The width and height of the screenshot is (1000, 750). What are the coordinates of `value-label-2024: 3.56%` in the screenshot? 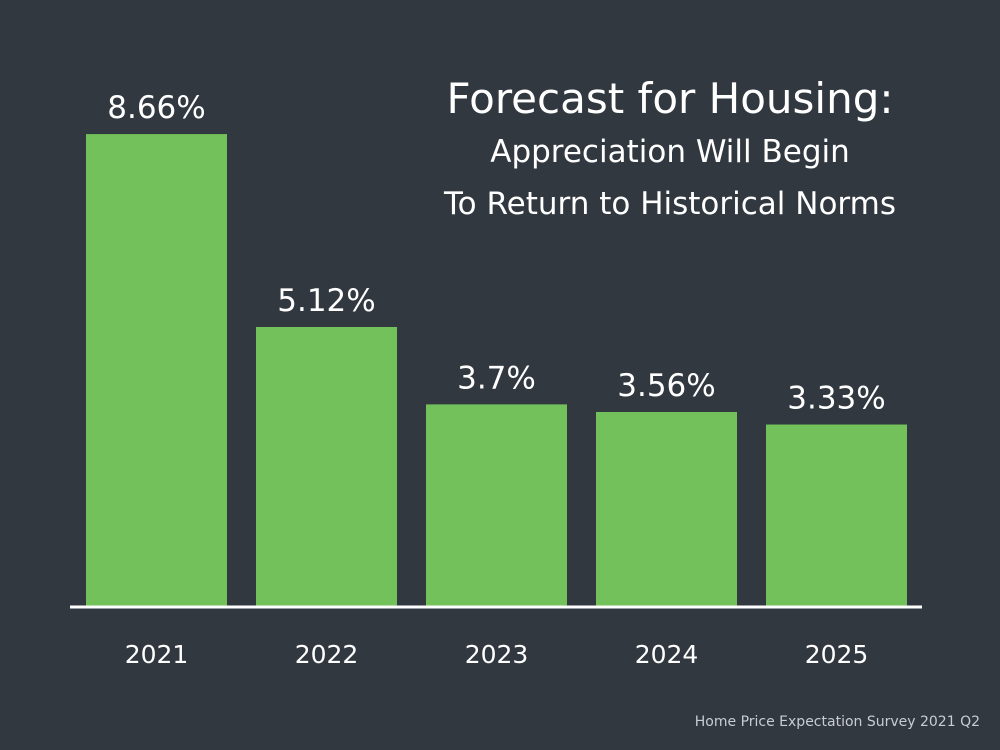 It's located at (666, 386).